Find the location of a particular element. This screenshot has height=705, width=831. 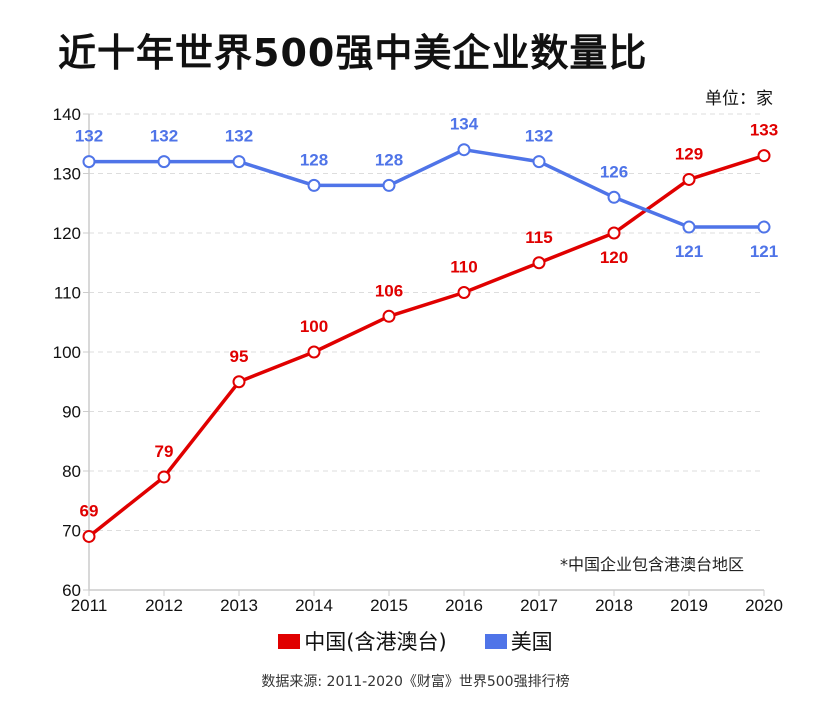

x-tick-label: 2015 is located at coordinates (389, 605).